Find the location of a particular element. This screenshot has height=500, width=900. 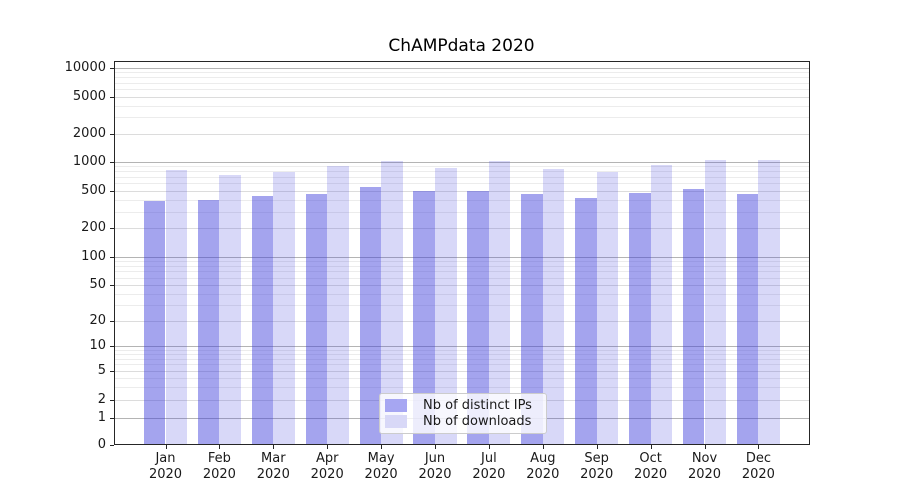

x-tick-label-oct: Oct 2020 is located at coordinates (651, 466).